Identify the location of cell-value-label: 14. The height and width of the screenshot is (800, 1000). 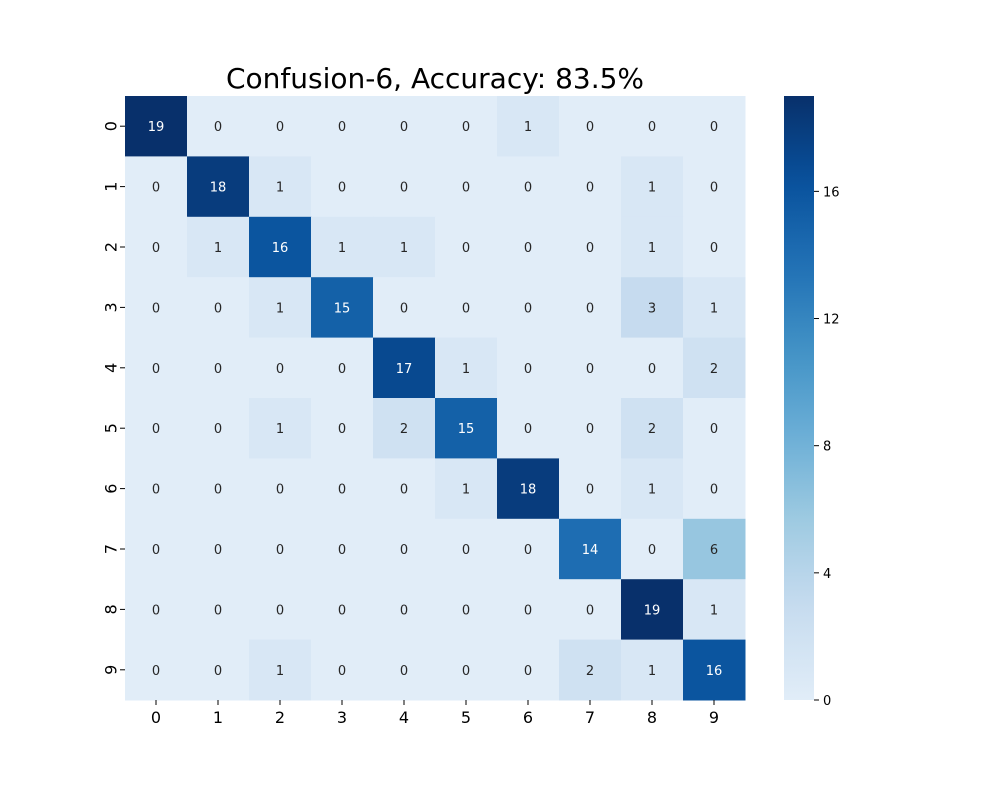
(590, 550).